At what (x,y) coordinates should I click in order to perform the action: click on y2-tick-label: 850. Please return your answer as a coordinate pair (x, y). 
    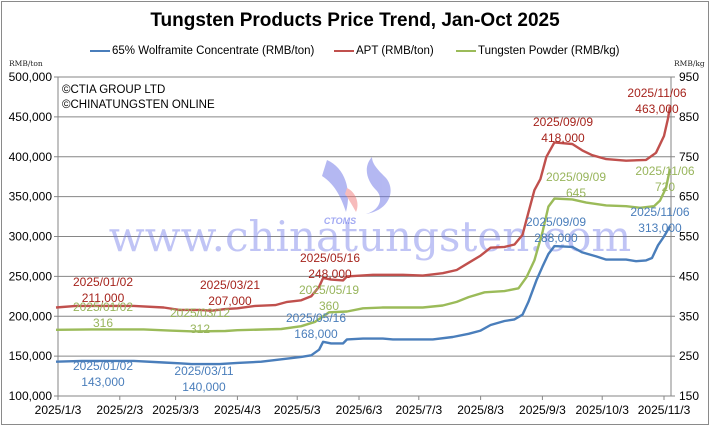
    Looking at the image, I should click on (689, 117).